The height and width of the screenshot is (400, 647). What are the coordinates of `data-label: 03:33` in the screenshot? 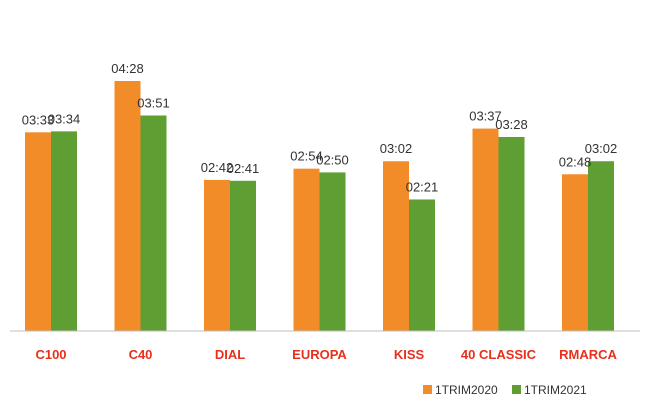 It's located at (38, 119).